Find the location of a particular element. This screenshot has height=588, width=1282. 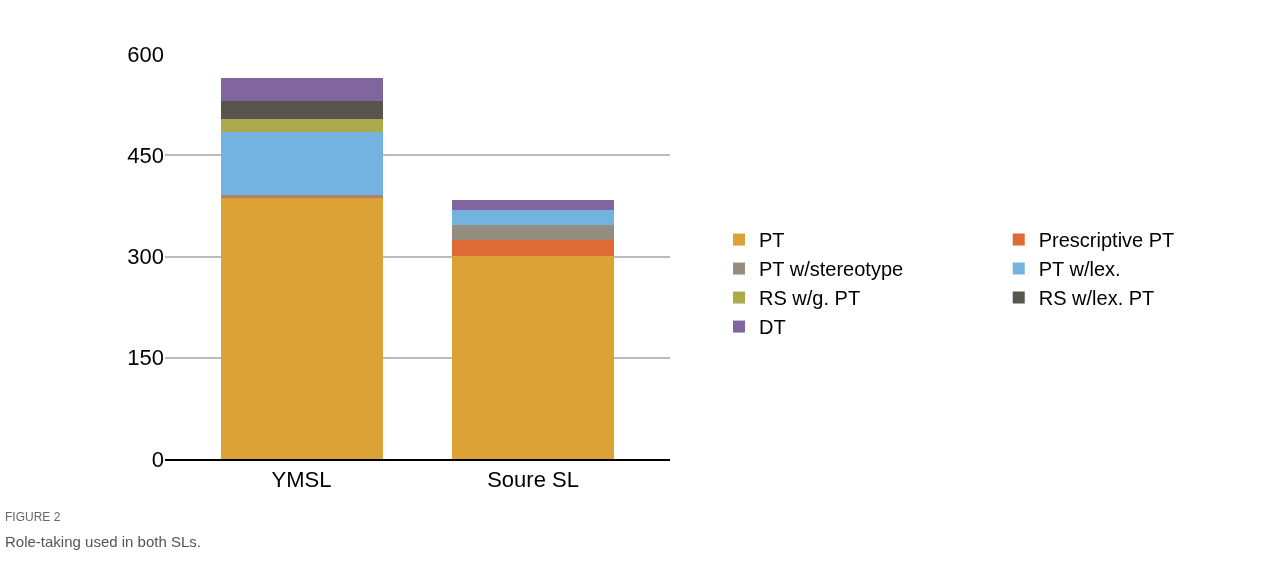

y-tick-label: 300 is located at coordinates (145, 257).